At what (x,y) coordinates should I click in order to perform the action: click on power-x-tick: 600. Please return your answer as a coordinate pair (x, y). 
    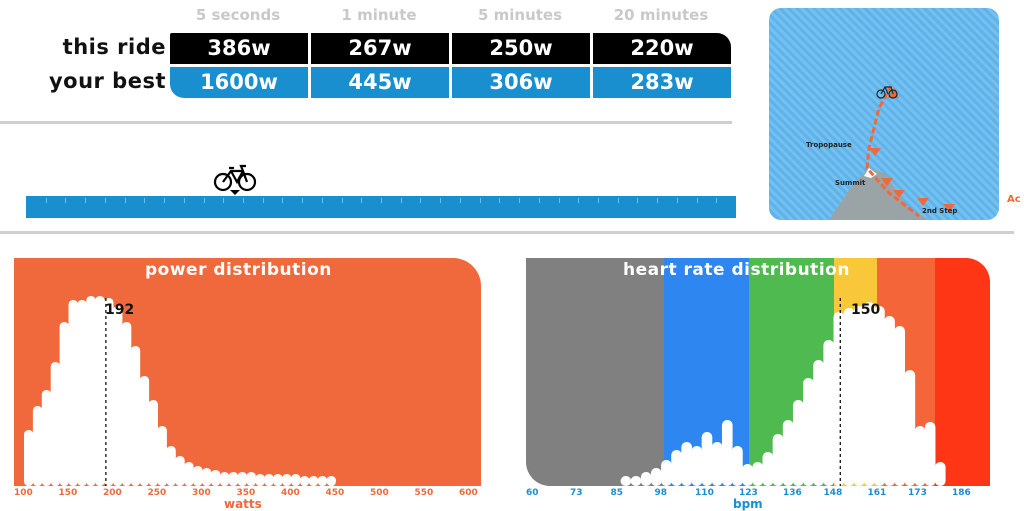
    Looking at the image, I should click on (468, 493).